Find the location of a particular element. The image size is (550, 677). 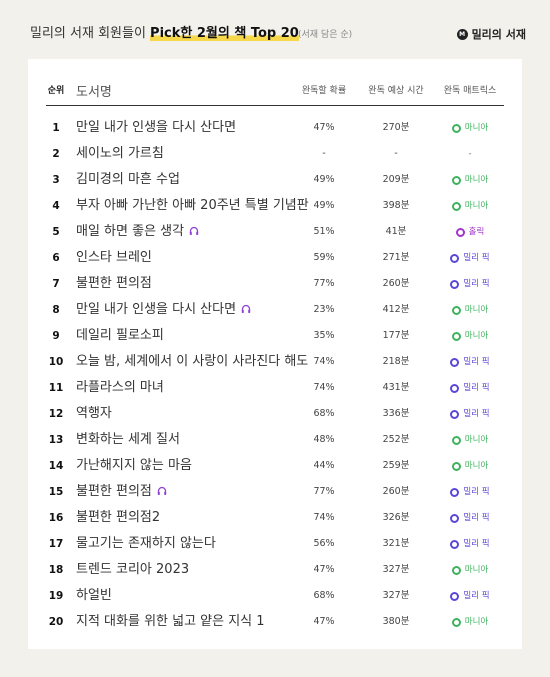

column-header-rate: 완독할 확률 is located at coordinates (324, 91).